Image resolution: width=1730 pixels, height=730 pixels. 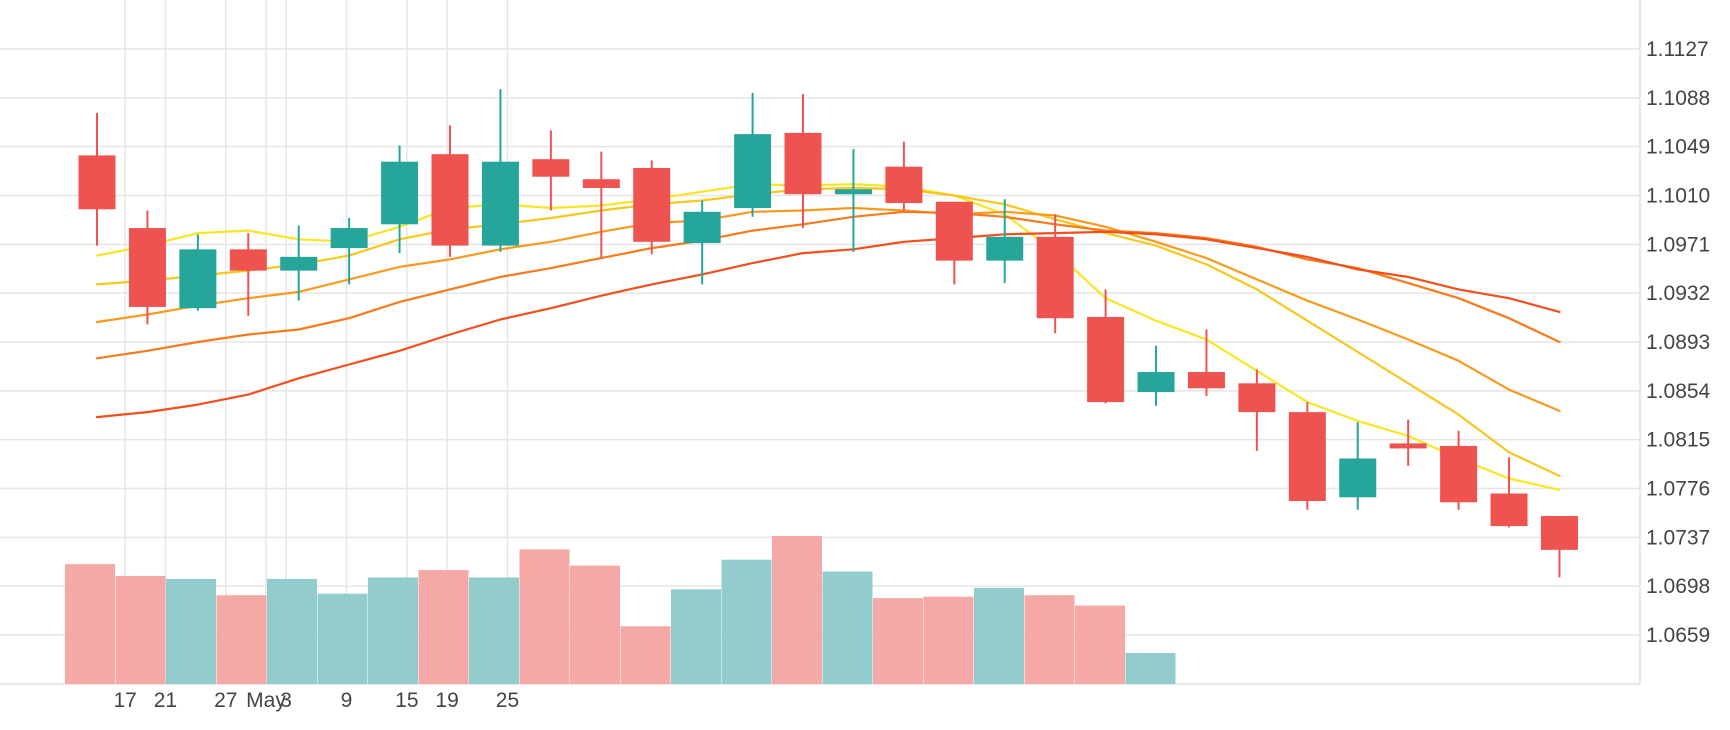 What do you see at coordinates (1678, 244) in the screenshot?
I see `y-tick-label: 1.0971` at bounding box center [1678, 244].